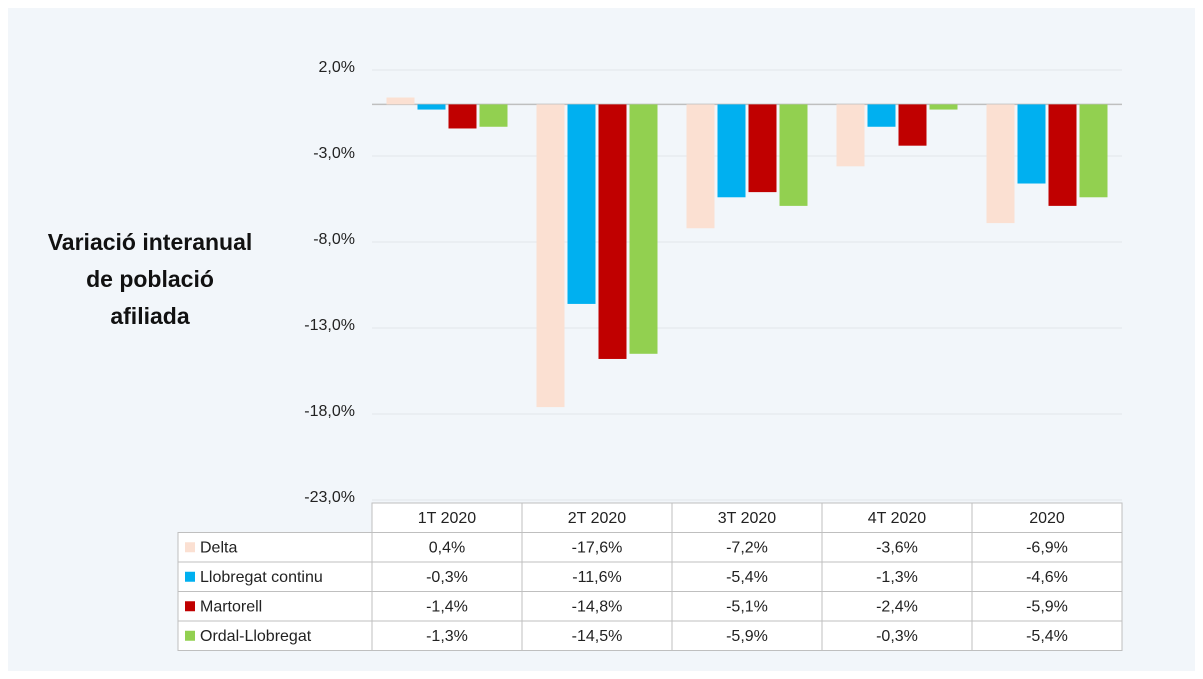  I want to click on x-tick-label: 1T 2020, so click(447, 518).